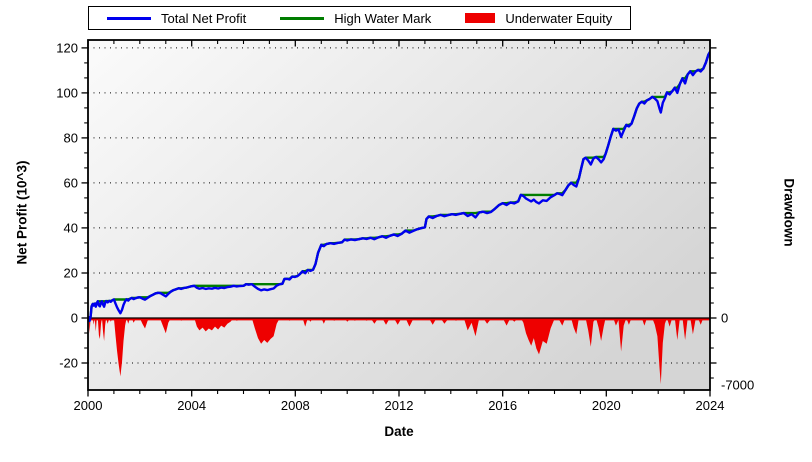  What do you see at coordinates (559, 18) in the screenshot?
I see `legend-label: Underwater Equity` at bounding box center [559, 18].